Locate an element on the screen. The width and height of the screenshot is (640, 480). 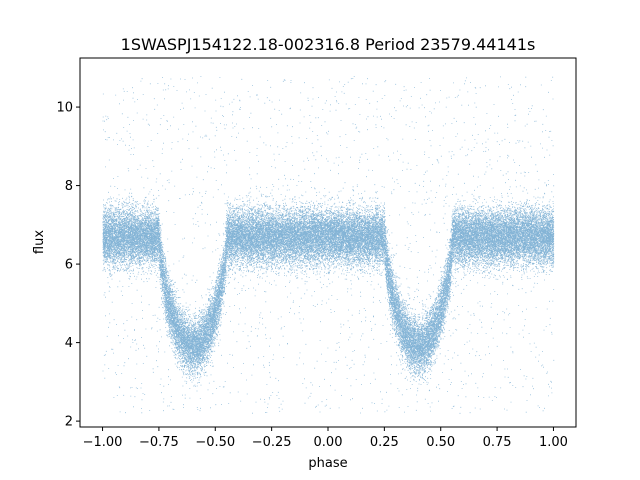
x-tick-label: −0.75 is located at coordinates (159, 442).